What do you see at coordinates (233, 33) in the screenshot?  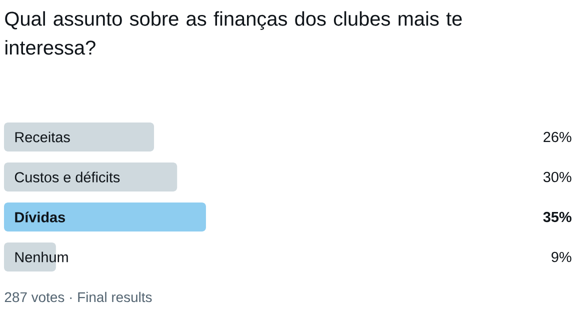 I see `chart-title: Qual assunto sobre as finanças dos clubes mais te interessa?` at bounding box center [233, 33].